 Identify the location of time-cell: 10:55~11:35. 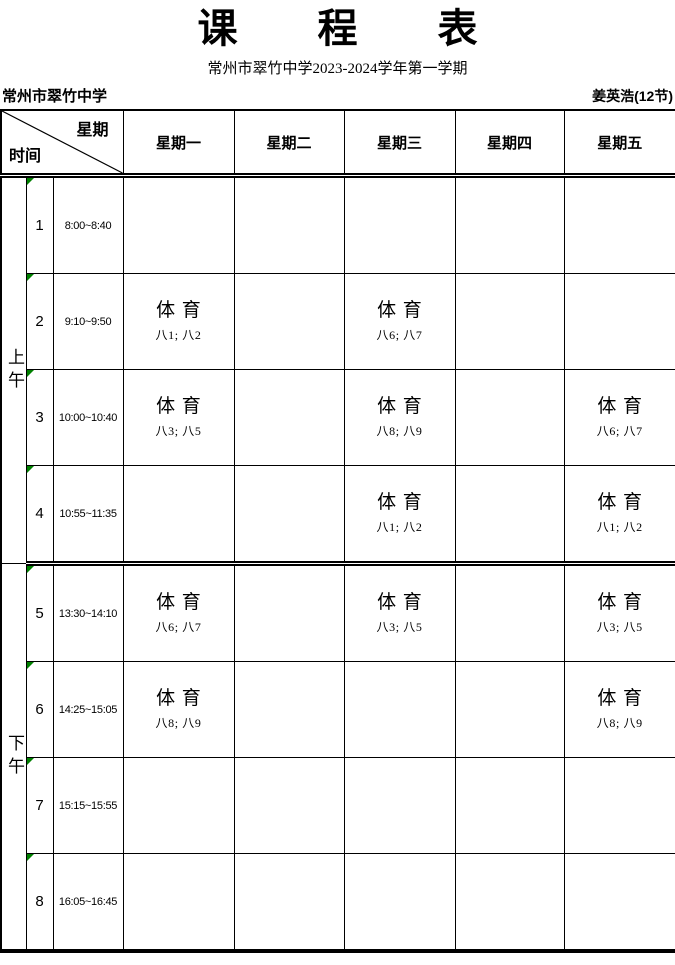
(88, 515).